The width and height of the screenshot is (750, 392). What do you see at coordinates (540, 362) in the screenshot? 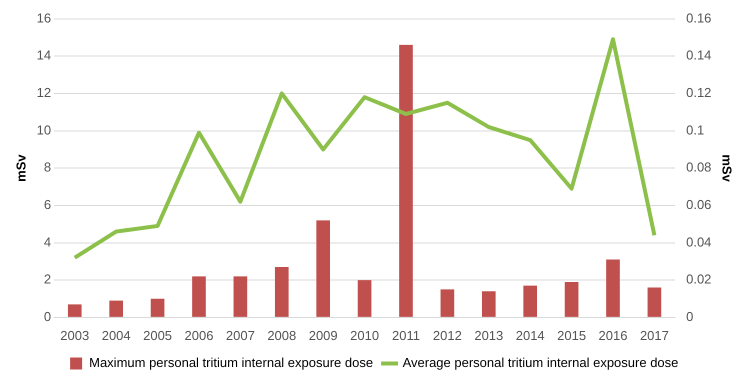
I see `legend-label: Average personal tritium internal exposure dose` at bounding box center [540, 362].